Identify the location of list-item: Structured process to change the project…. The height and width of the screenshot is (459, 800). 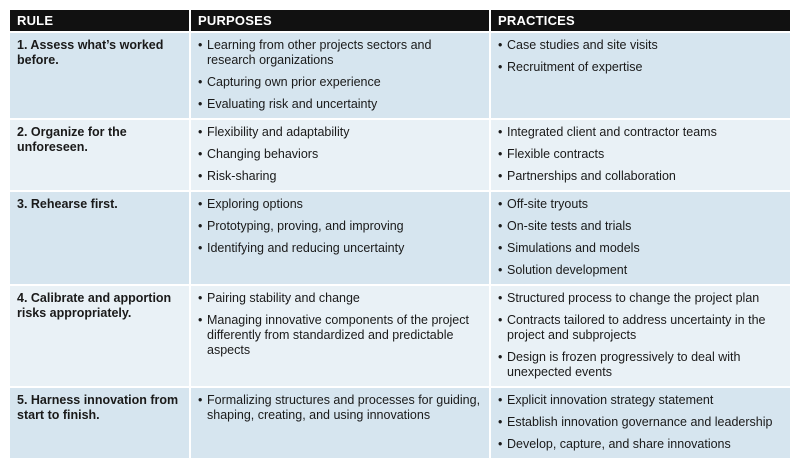
(641, 298).